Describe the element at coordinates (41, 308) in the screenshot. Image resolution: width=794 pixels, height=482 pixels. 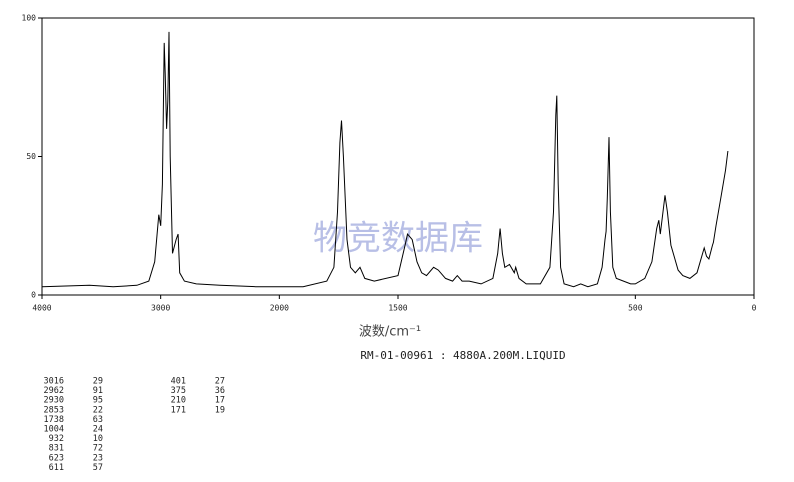
I see `x-tick-label: 4000` at that location.